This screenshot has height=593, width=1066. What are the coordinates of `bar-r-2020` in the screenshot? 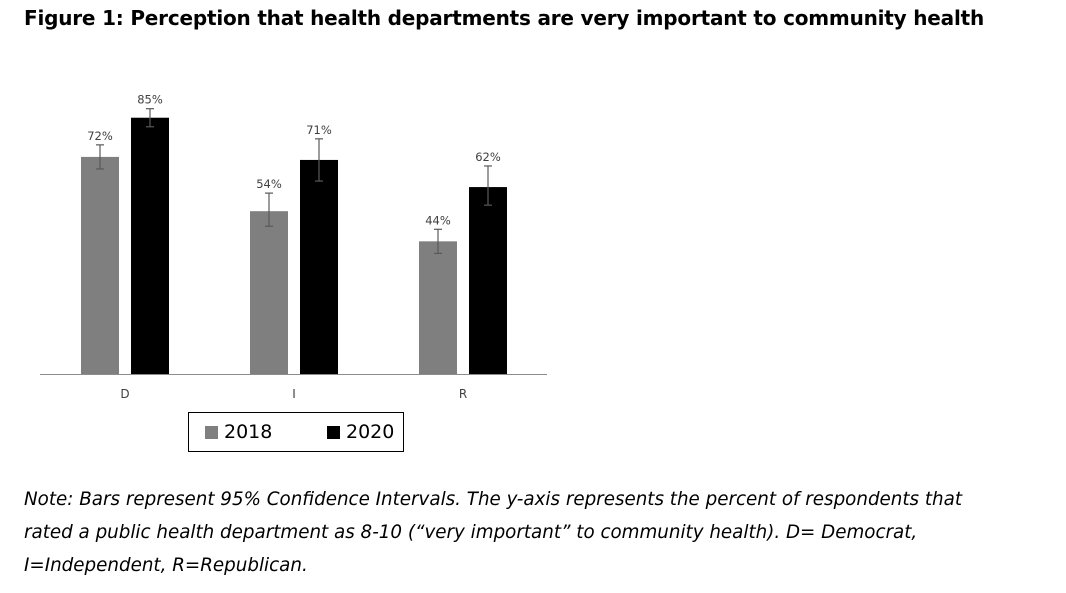 It's located at (488, 280).